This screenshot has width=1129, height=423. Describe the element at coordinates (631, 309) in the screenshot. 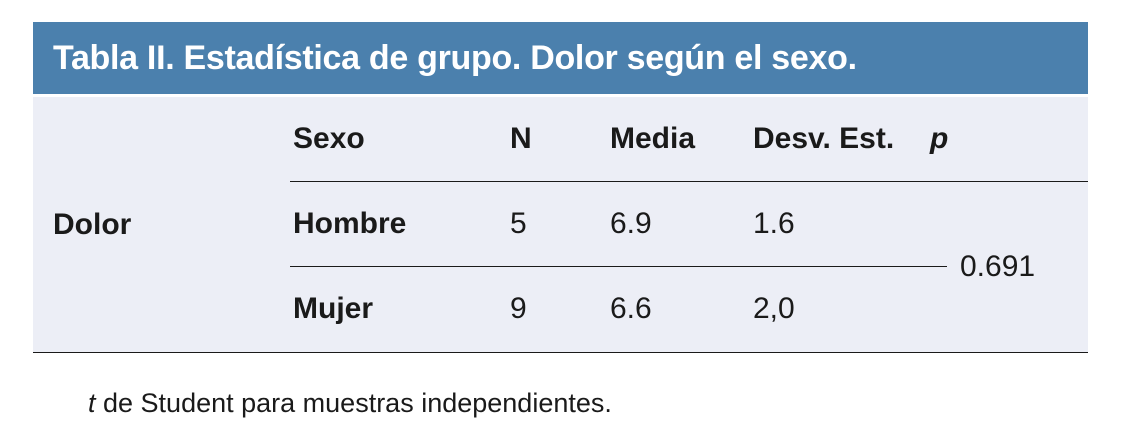

I see `cell-media: 6.6` at that location.